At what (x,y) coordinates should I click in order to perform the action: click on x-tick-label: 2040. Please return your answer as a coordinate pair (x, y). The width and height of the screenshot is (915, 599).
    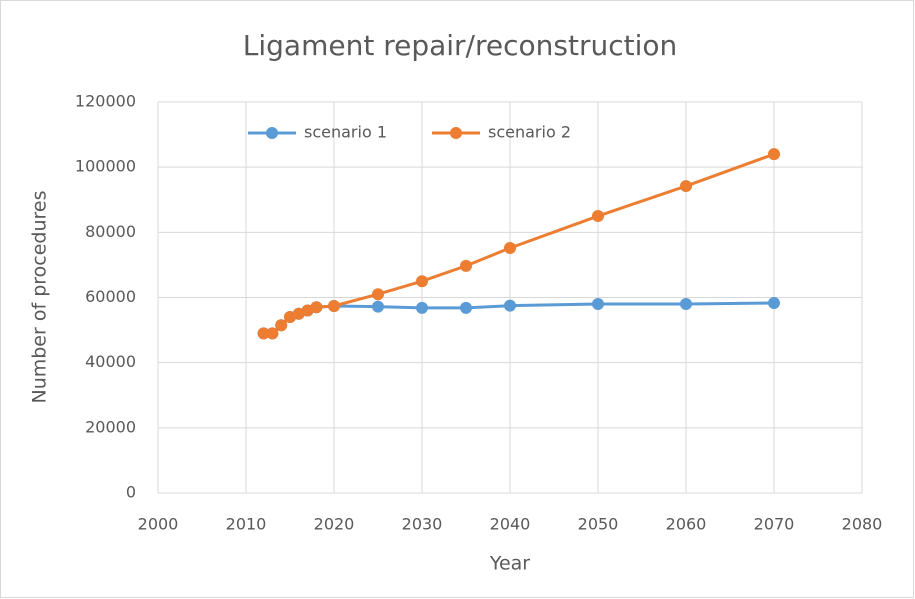
    Looking at the image, I should click on (510, 524).